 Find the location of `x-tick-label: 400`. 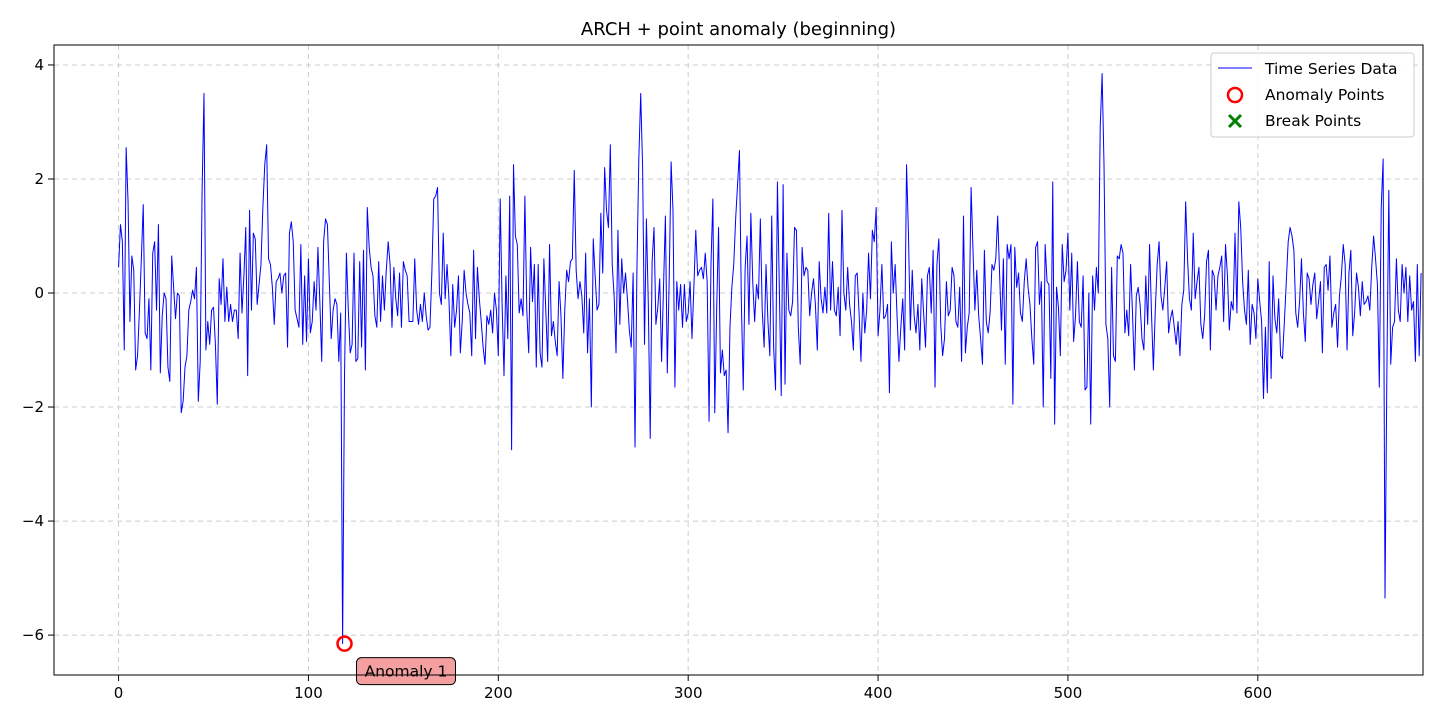

x-tick-label: 400 is located at coordinates (878, 693).